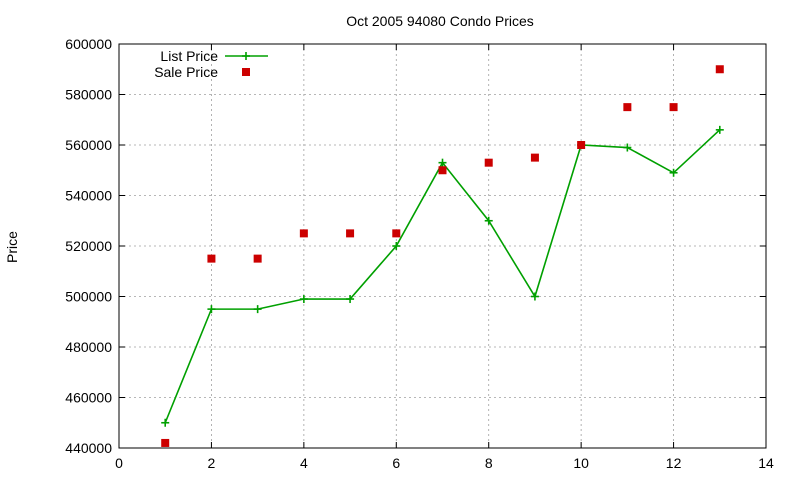 The height and width of the screenshot is (480, 800). I want to click on y-tick-label: 460000, so click(88, 398).